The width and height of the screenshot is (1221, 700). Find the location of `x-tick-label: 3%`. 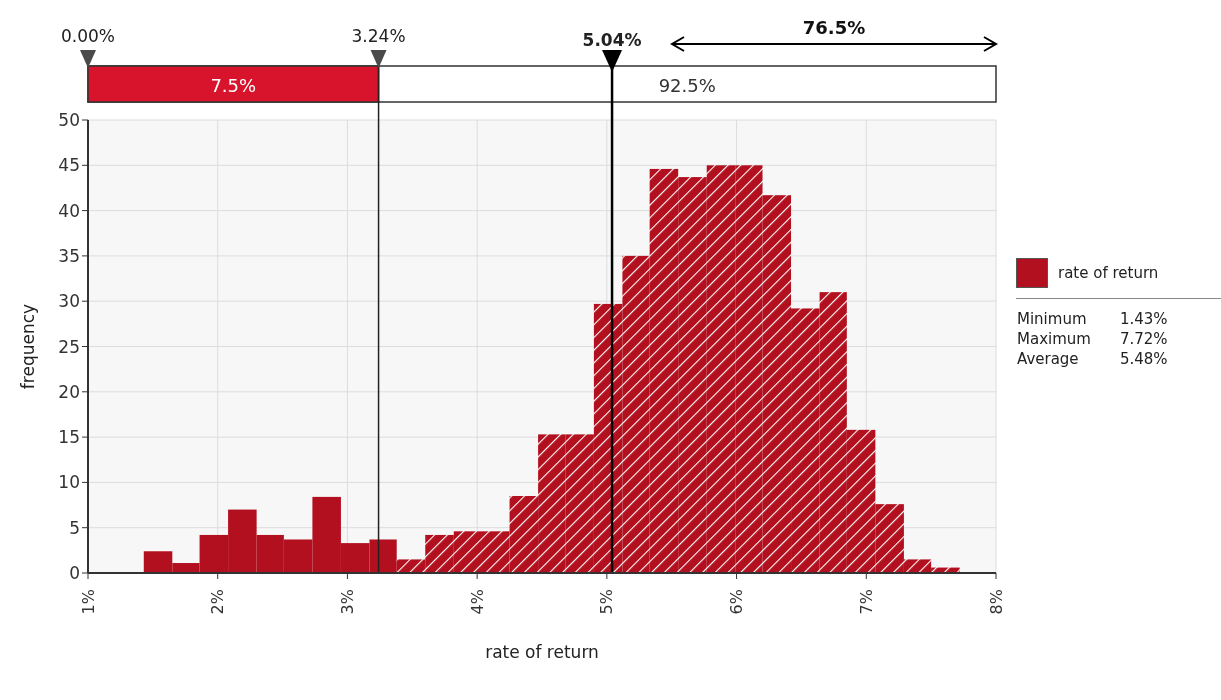

x-tick-label: 3% is located at coordinates (347, 602).